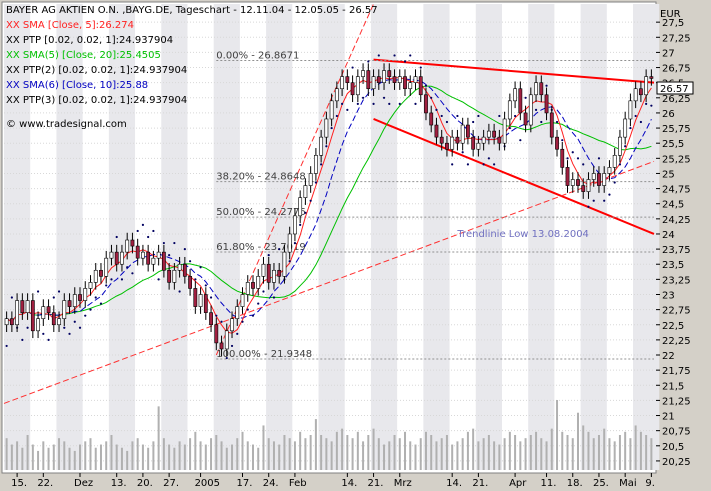  What do you see at coordinates (673, 326) in the screenshot?
I see `y-tick-label: 22,5` at bounding box center [673, 326].